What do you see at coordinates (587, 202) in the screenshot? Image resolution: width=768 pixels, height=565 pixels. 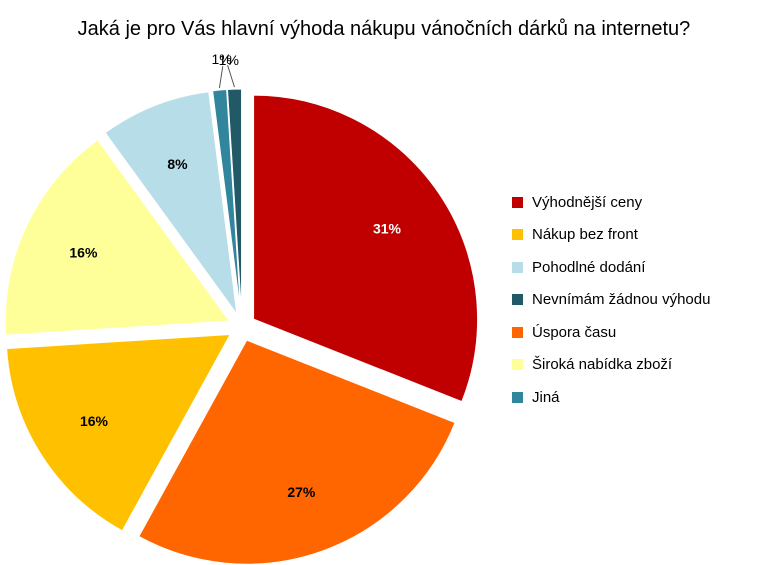 I see `legend-label: Výhodnější ceny` at bounding box center [587, 202].